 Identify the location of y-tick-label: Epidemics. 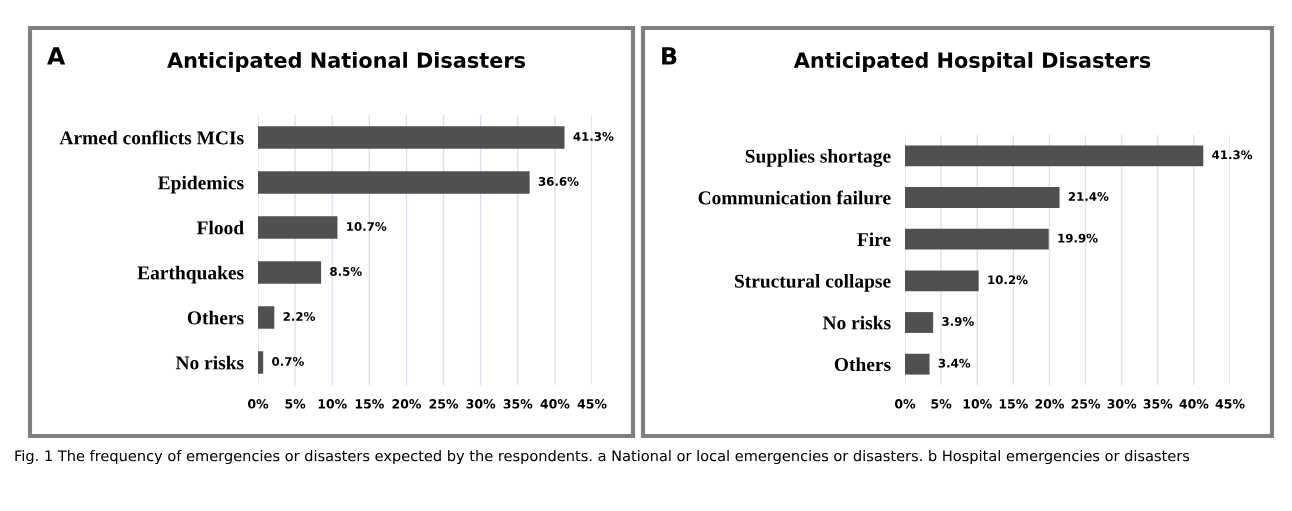
(201, 184).